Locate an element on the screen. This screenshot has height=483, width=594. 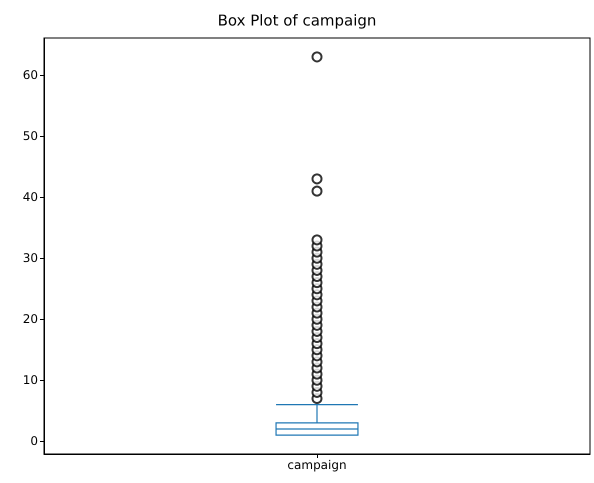
y-tick-label: 50 is located at coordinates (30, 136).